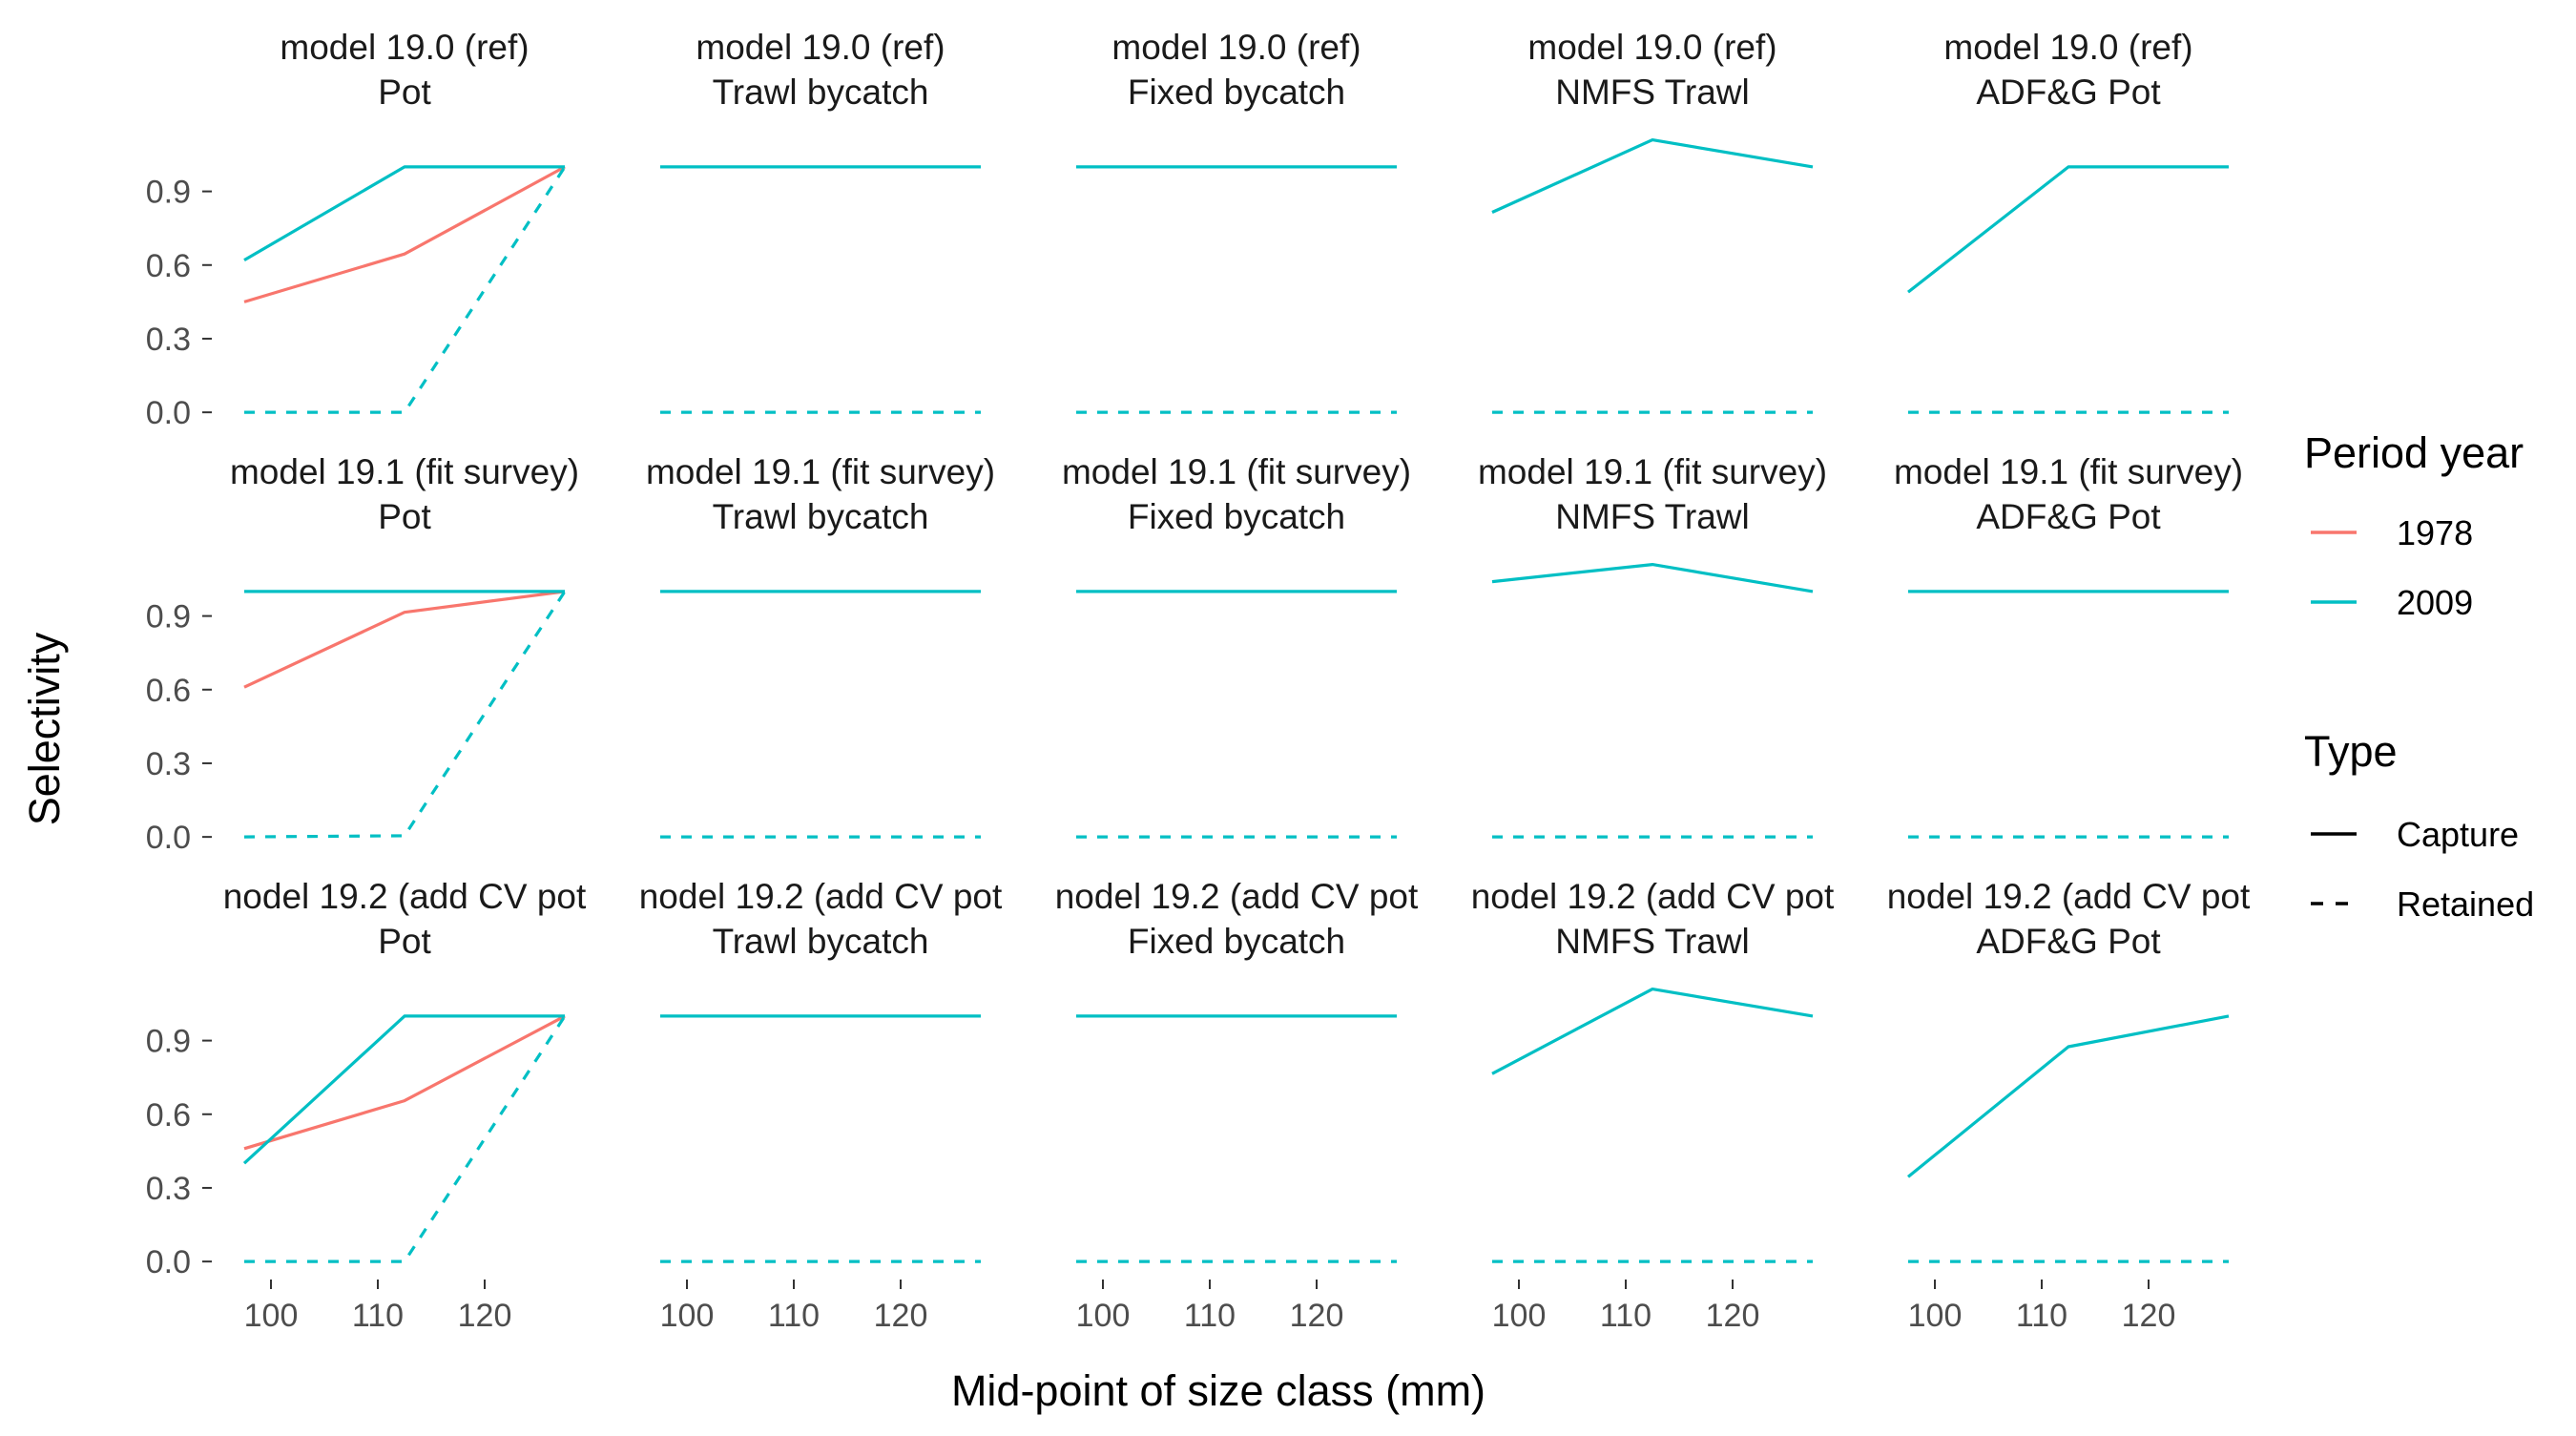 The image size is (2576, 1436). I want to click on legend-type-title: Type, so click(2351, 751).